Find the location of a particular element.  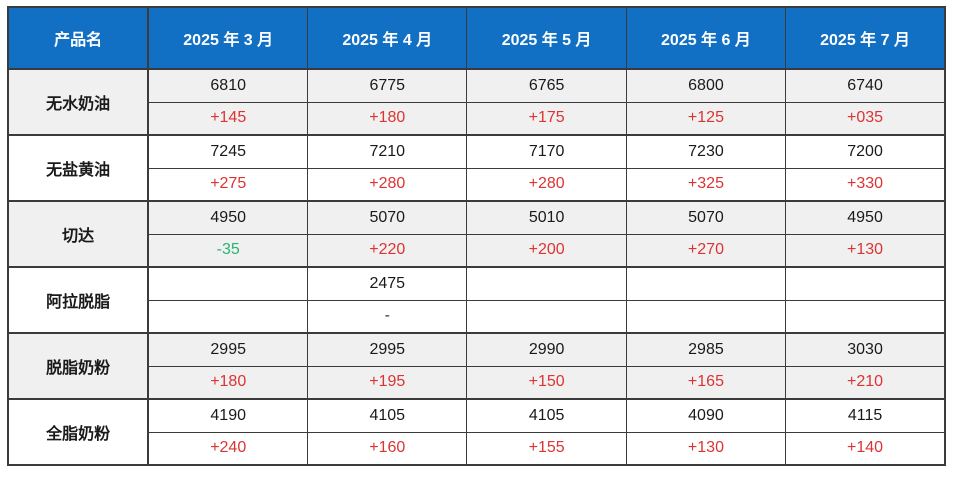

price-cell: 6800 is located at coordinates (706, 85).